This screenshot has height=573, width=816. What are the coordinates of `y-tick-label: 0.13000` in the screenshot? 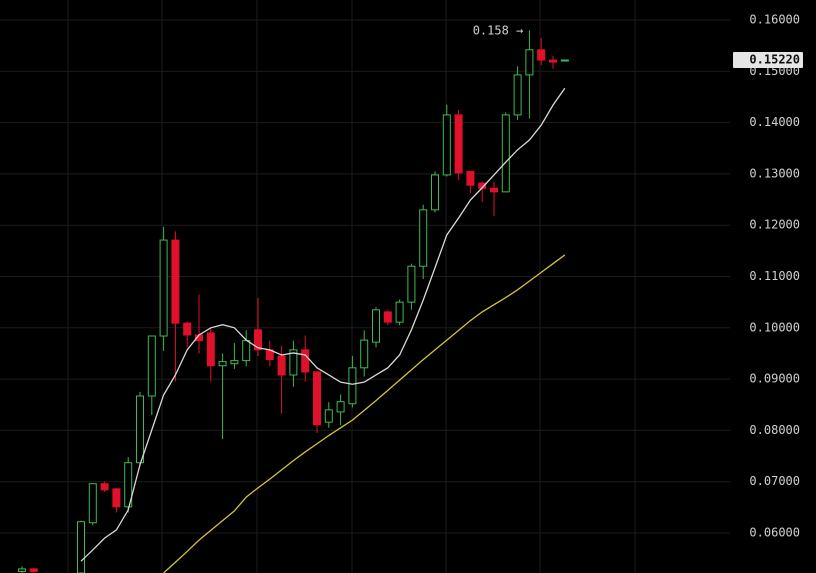 It's located at (774, 173).